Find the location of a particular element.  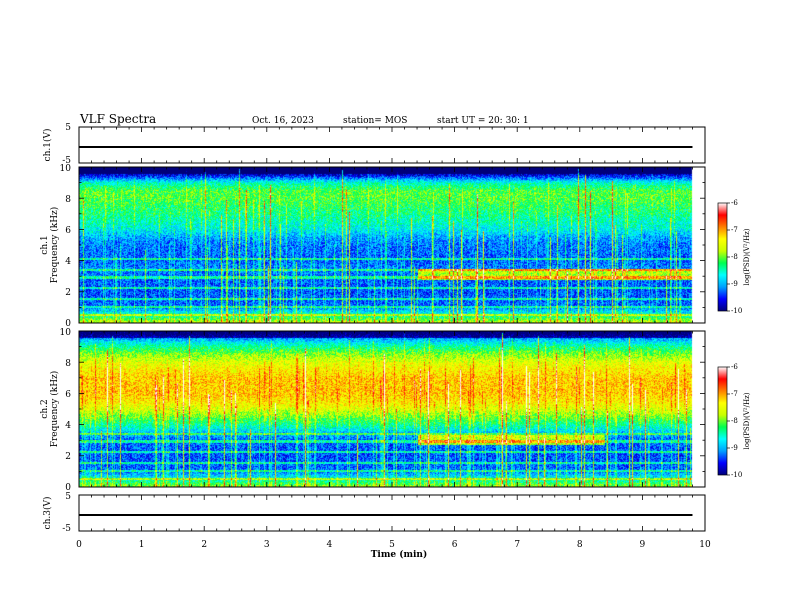

ch1-freq-ylabel: Frequency (kHz) is located at coordinates (54, 245).